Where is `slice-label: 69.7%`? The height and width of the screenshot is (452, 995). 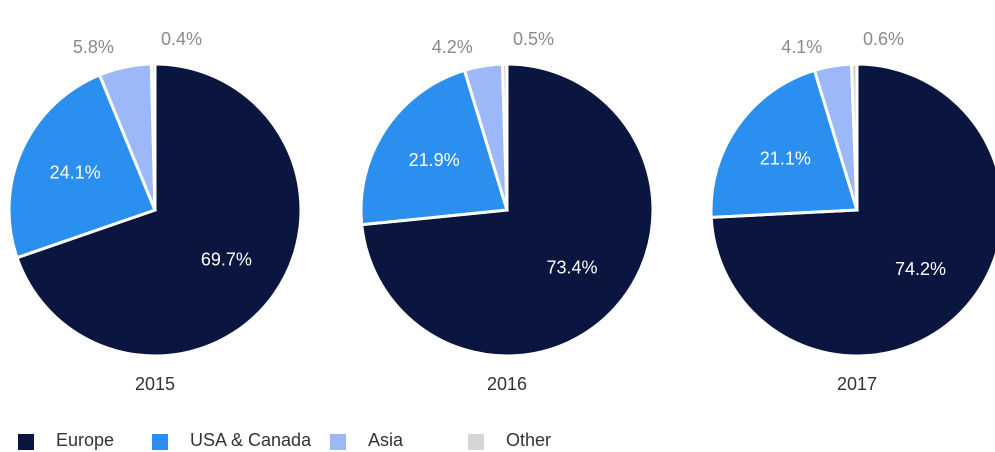 slice-label: 69.7% is located at coordinates (226, 260).